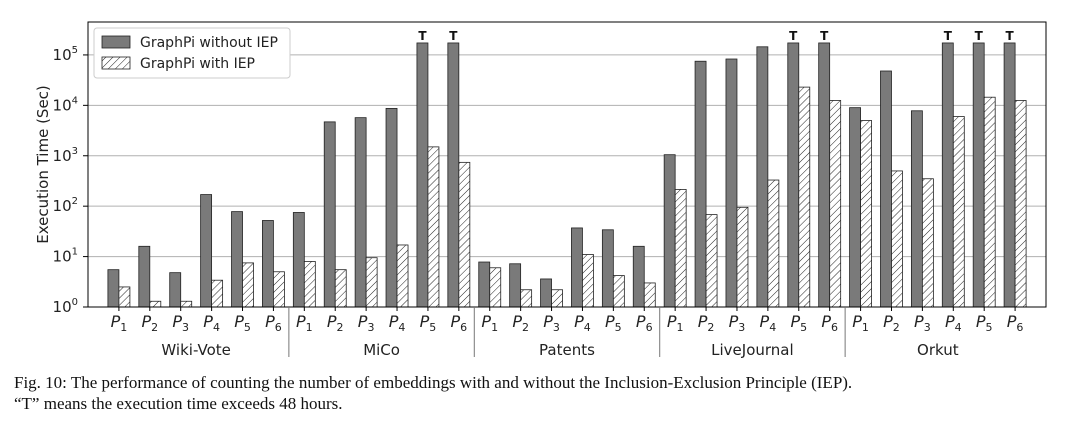 The width and height of the screenshot is (1087, 426). I want to click on bar-orkut-p2-series1, so click(886, 189).